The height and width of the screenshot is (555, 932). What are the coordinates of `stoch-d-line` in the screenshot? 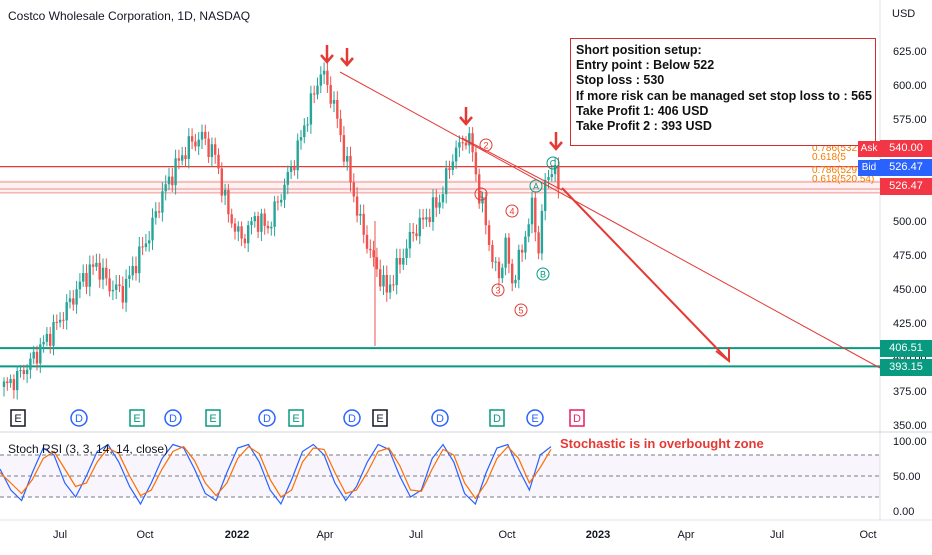 It's located at (276, 472).